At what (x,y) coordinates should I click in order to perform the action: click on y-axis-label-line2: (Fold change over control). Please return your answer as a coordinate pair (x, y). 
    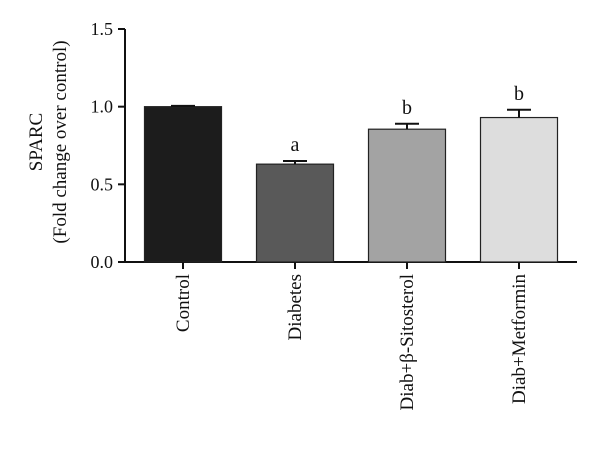
    Looking at the image, I should click on (60, 141).